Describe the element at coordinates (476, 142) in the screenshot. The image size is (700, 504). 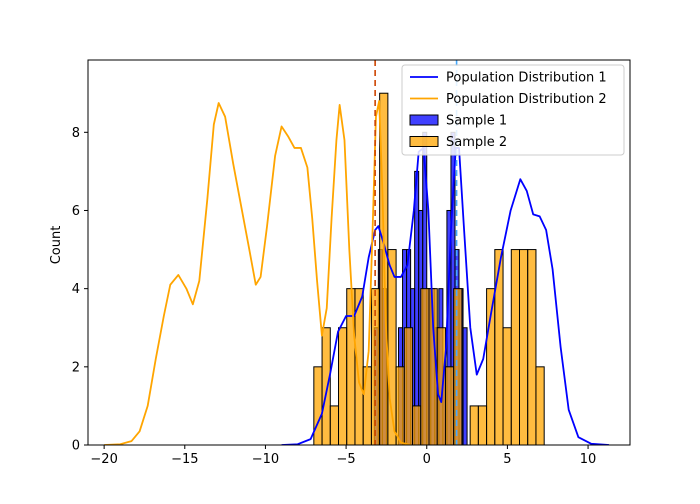
I see `legend-label: Sample 2` at that location.